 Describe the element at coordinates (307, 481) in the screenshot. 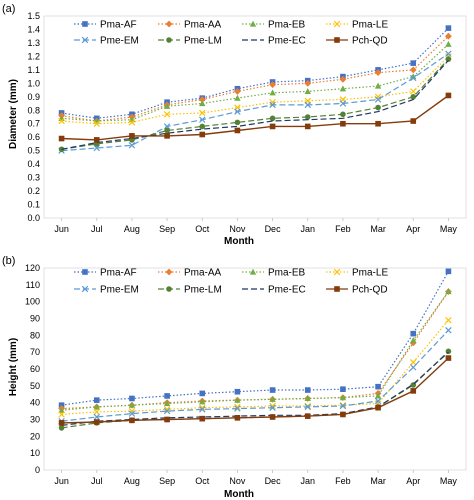

I see `x-tick-label: Jan` at that location.